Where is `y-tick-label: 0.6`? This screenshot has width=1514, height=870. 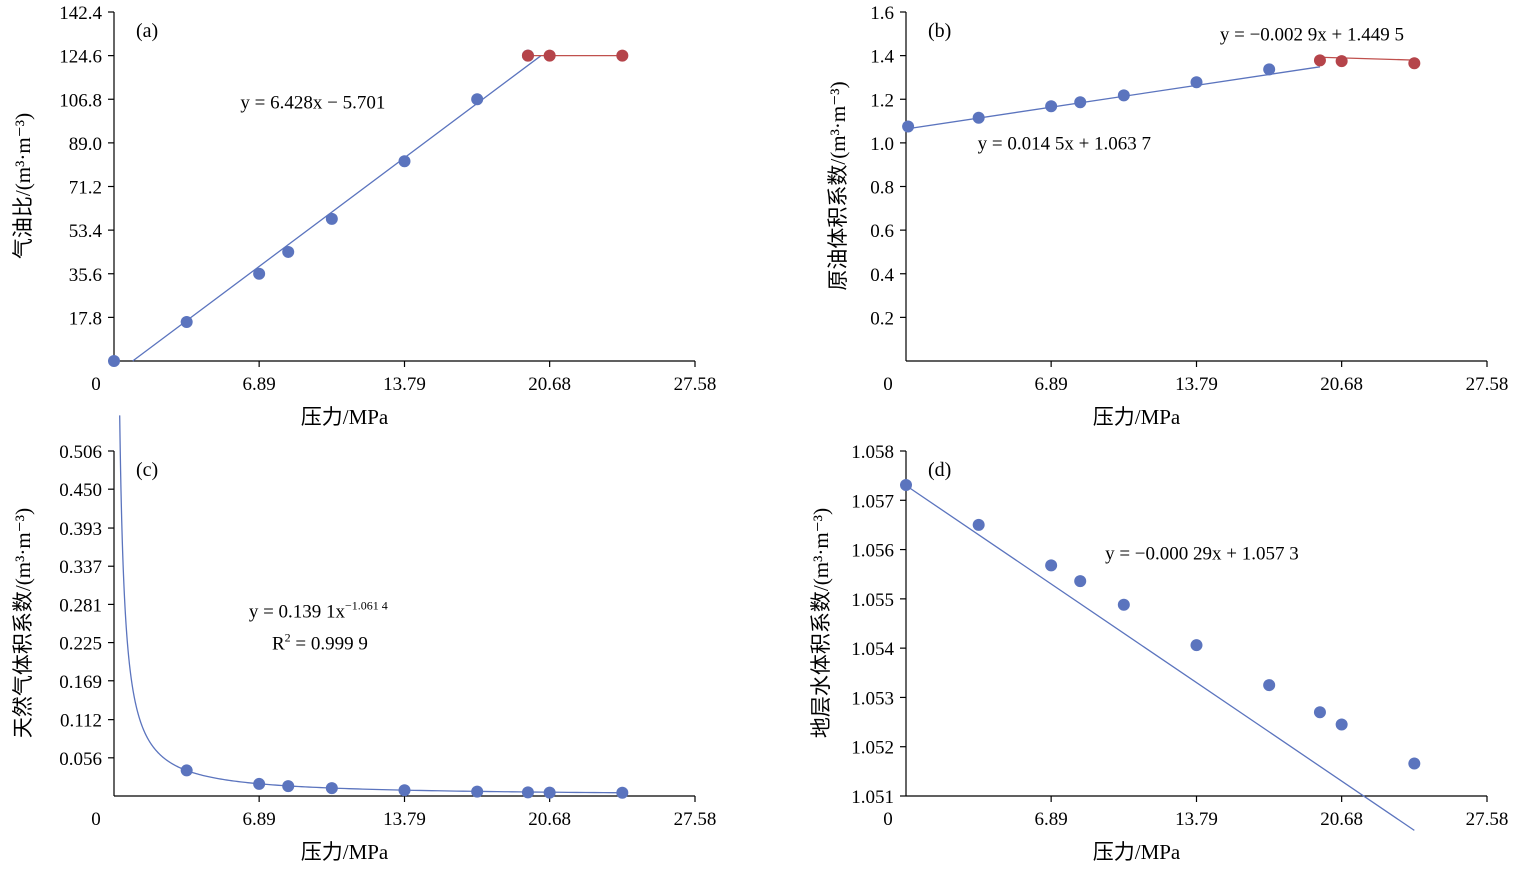
y-tick-label: 0.6 is located at coordinates (882, 231).